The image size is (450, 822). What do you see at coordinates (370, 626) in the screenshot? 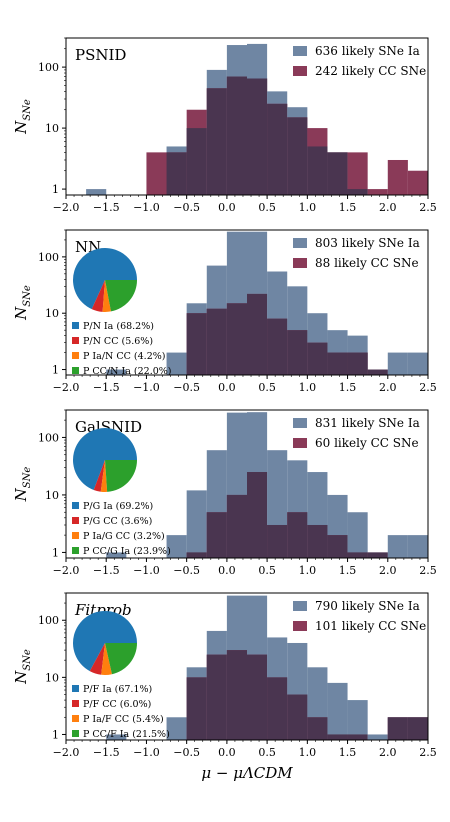
I see `legend-entry: 101 likely CC SNe` at bounding box center [370, 626].